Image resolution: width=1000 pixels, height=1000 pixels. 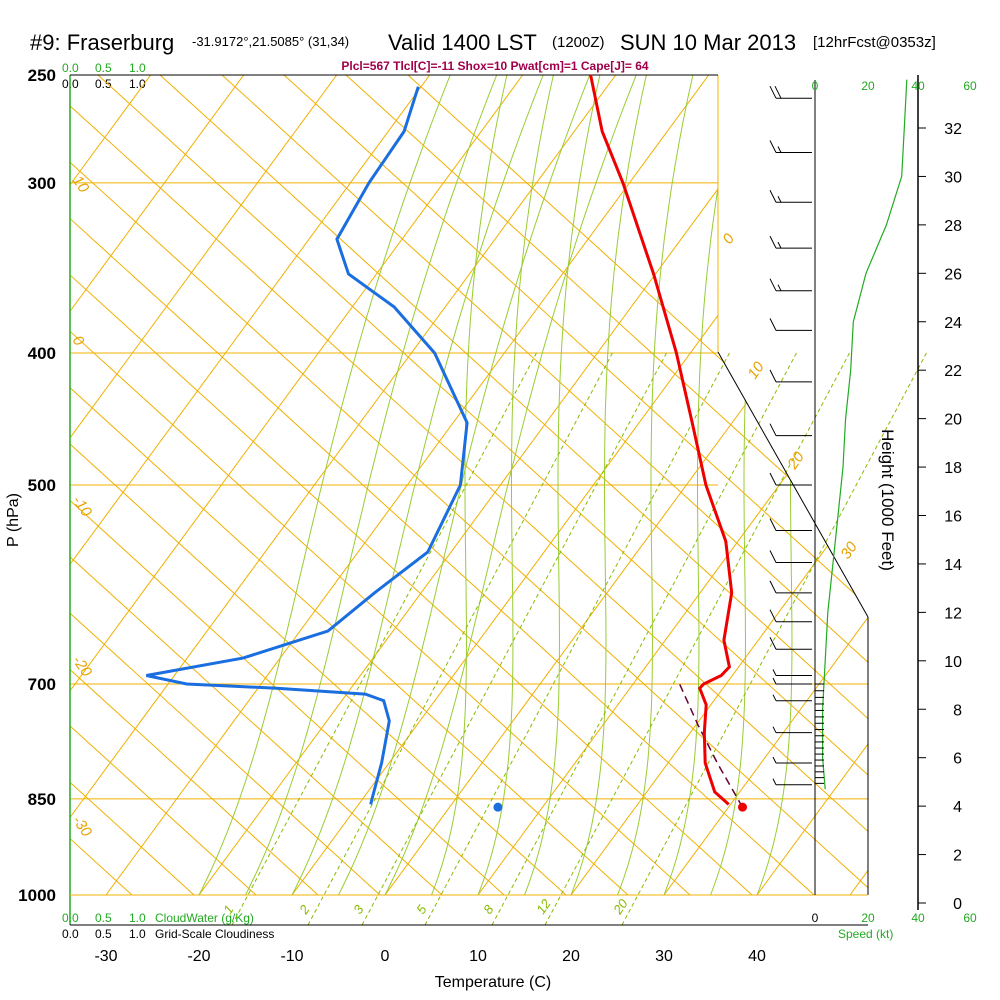 I want to click on valid-time: Valid 1400 LST, so click(x=462, y=42).